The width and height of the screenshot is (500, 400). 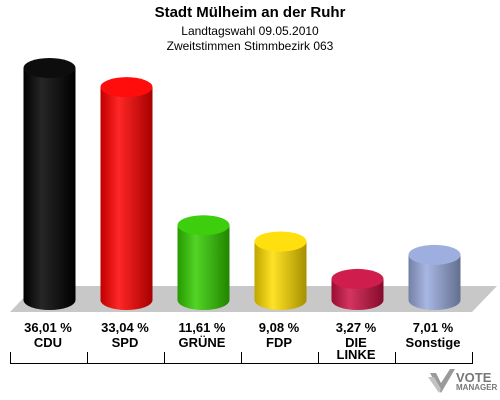 What do you see at coordinates (125, 342) in the screenshot?
I see `category-label: SPD` at bounding box center [125, 342].